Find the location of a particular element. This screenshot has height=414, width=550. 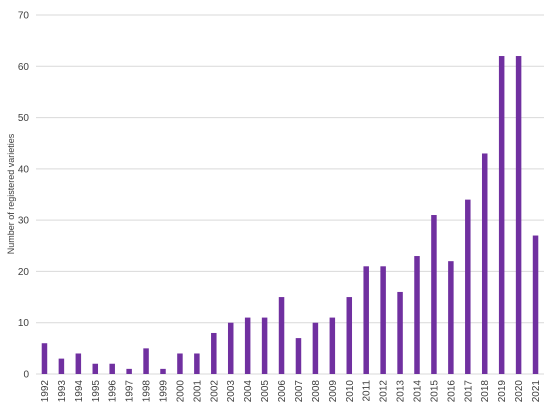

x-tick-label: 2005 is located at coordinates (265, 391).